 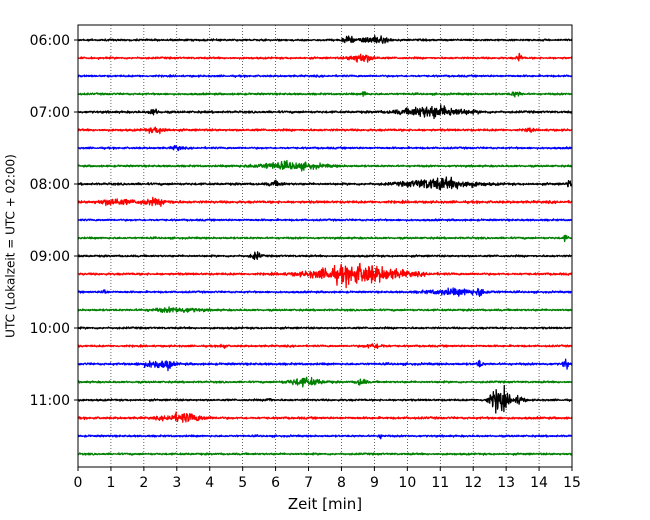 I want to click on x-tick-label: 13, so click(x=506, y=483).